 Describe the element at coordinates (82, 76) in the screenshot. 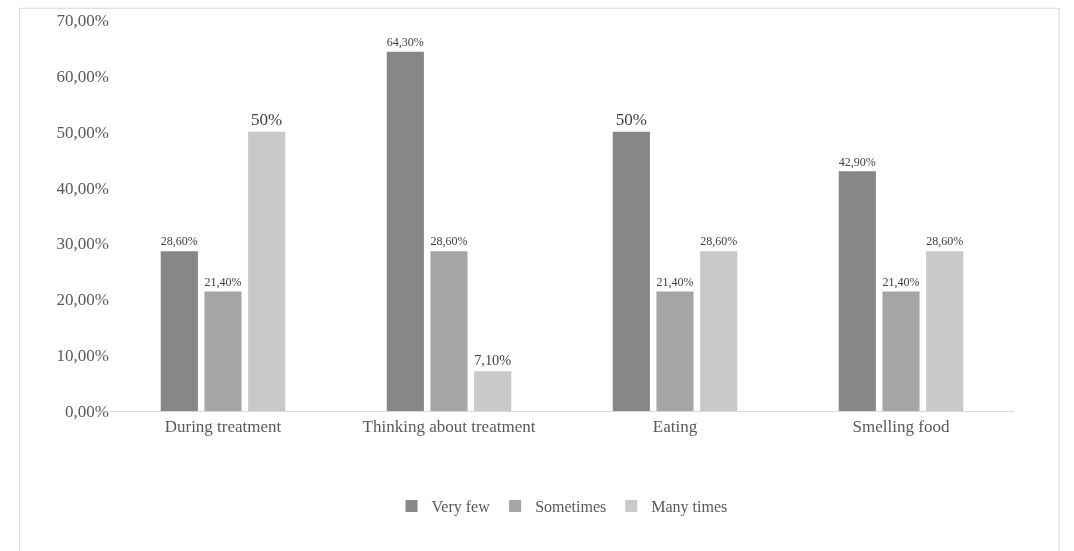

I see `y-tick-label: 60,00%` at that location.